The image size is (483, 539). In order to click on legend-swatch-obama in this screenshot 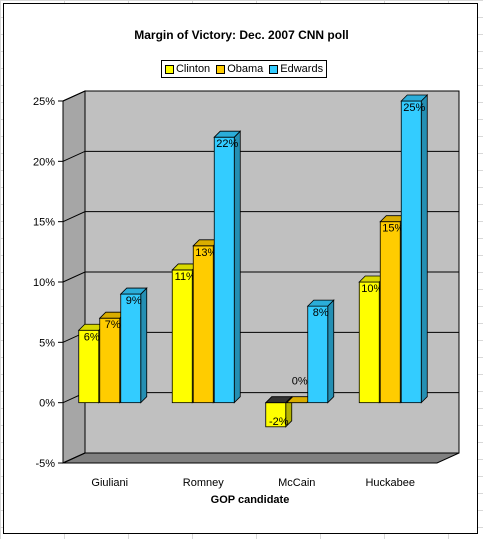, I will do `click(221, 69)`.